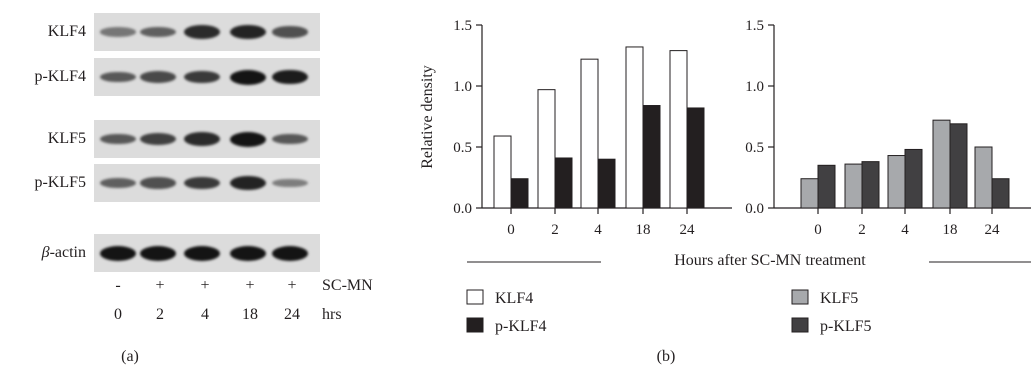  I want to click on condition-cell: 4, so click(205, 314).